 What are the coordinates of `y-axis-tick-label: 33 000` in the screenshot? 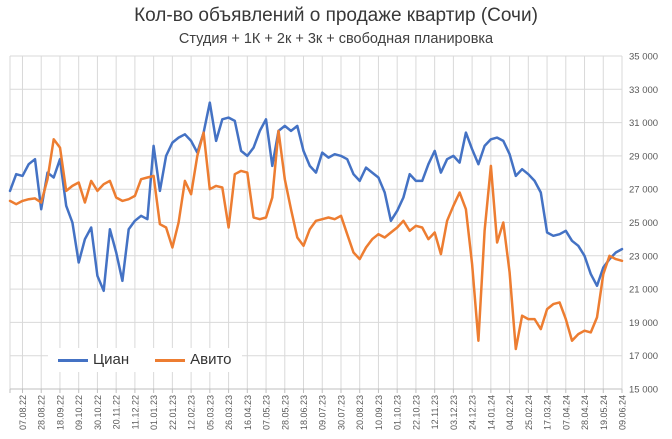 It's located at (643, 90).